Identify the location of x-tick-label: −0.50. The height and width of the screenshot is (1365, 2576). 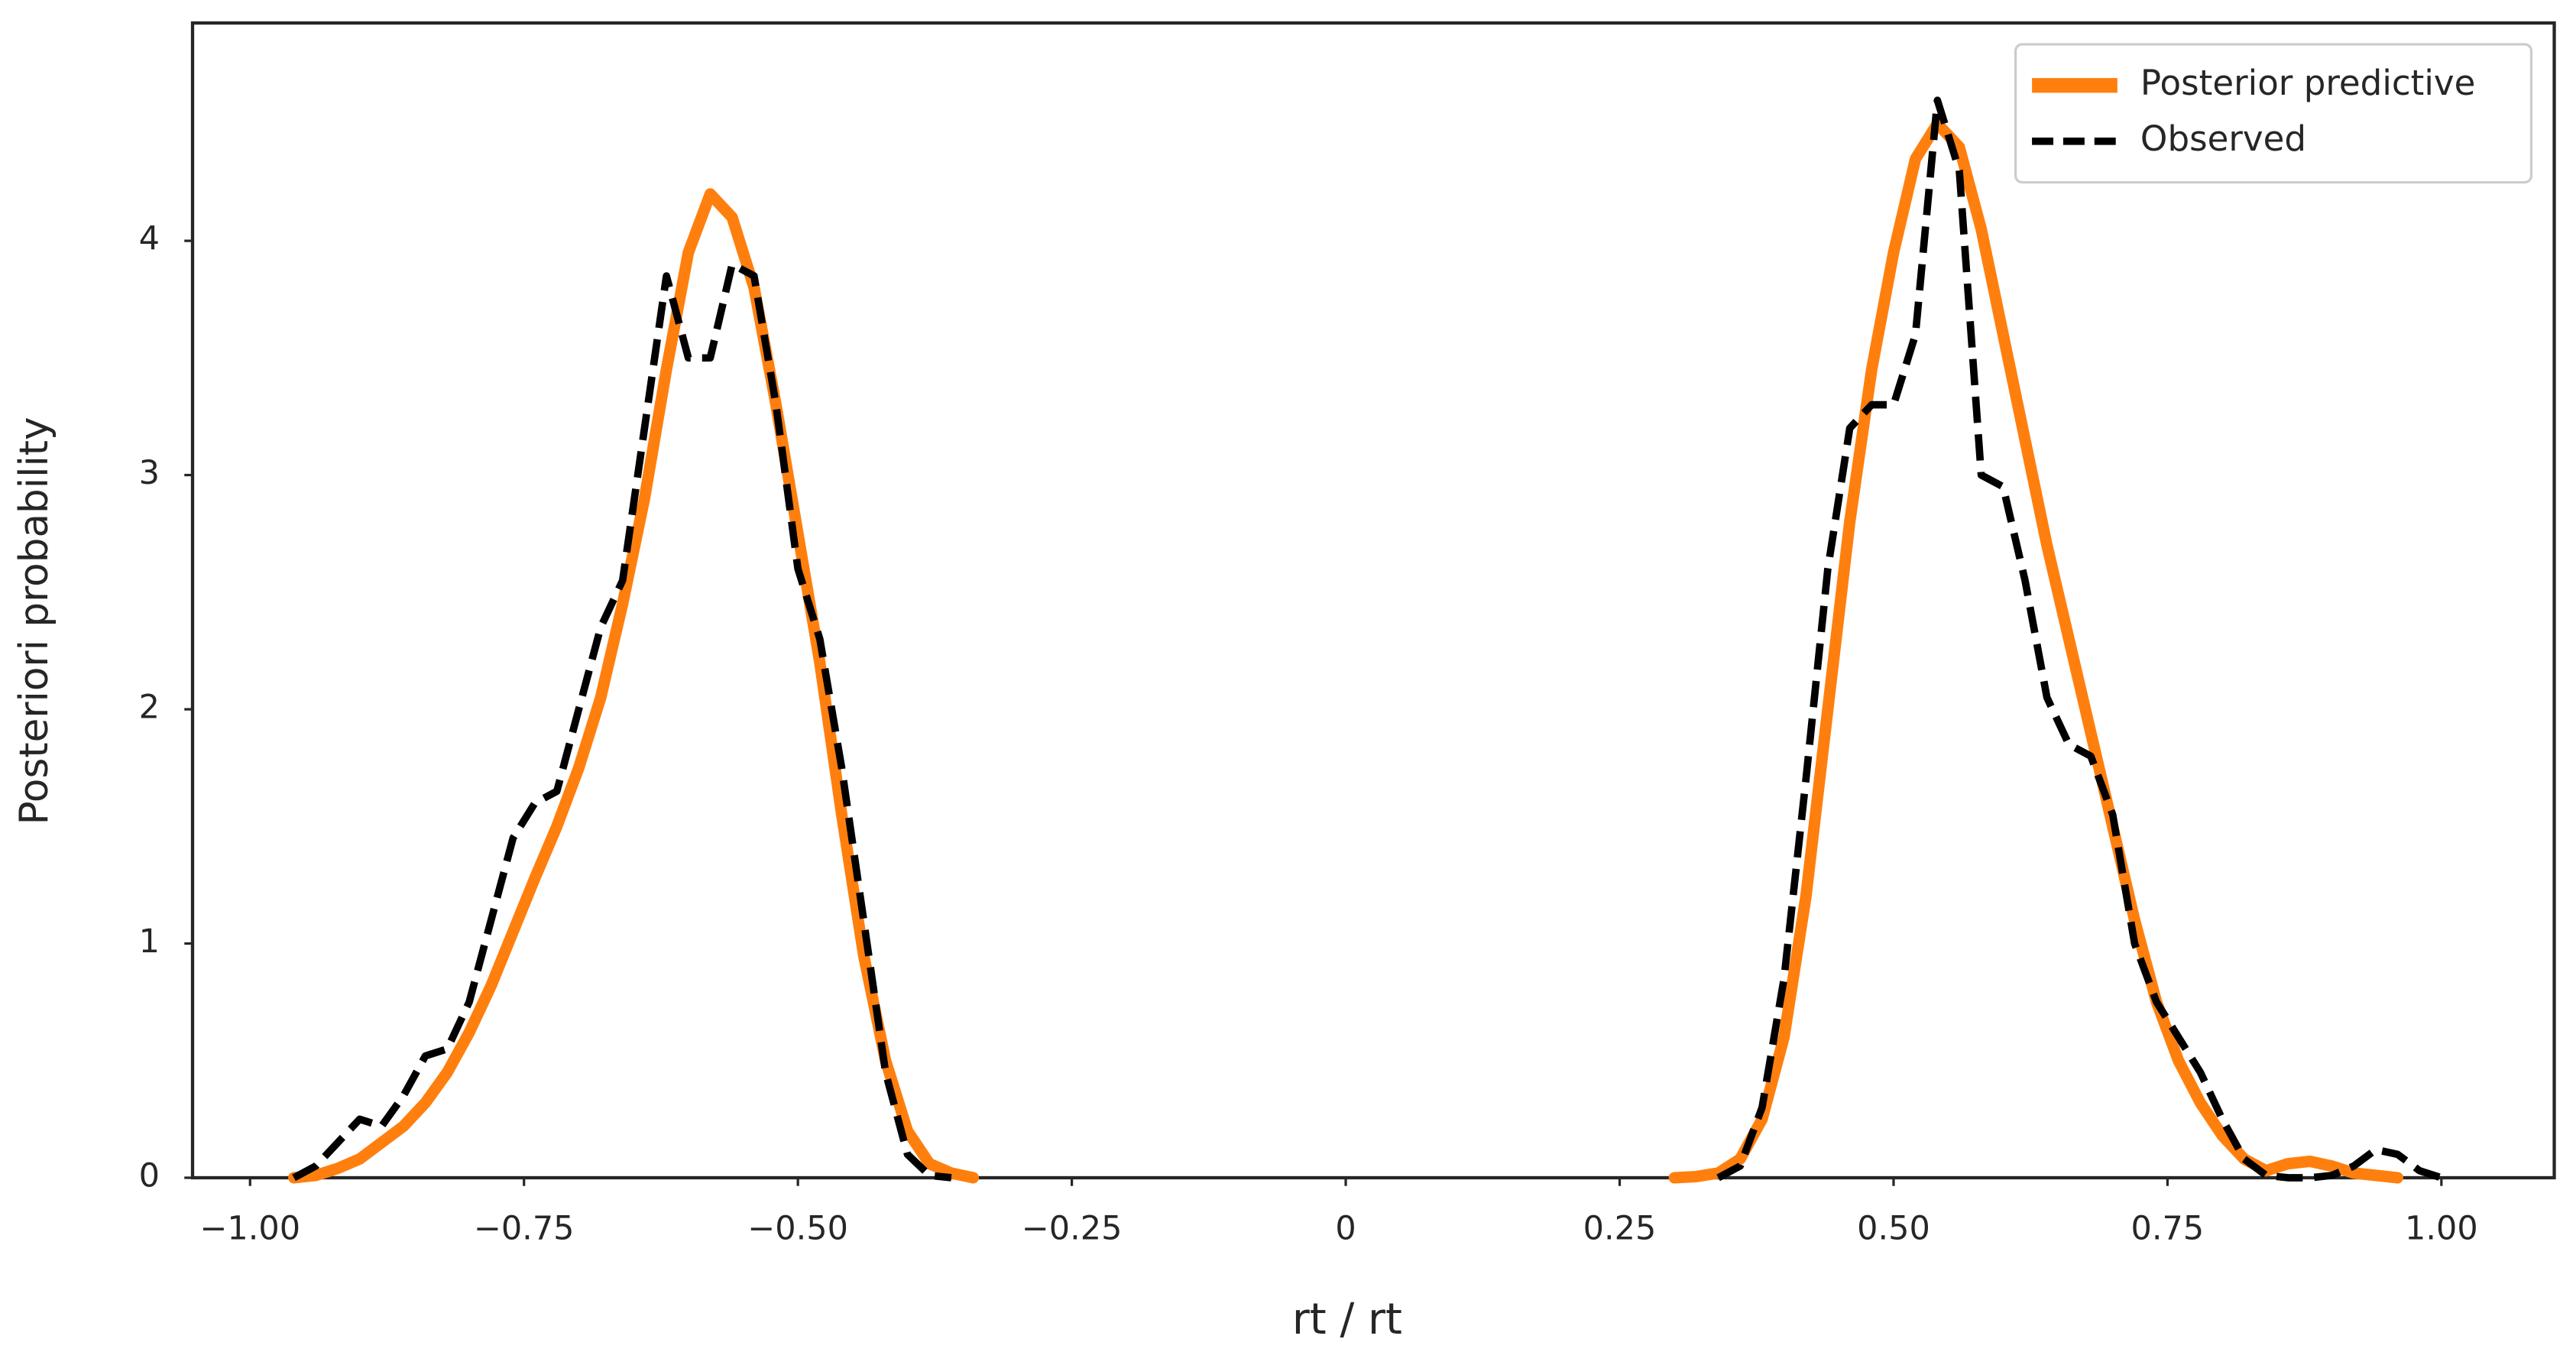
(797, 1228).